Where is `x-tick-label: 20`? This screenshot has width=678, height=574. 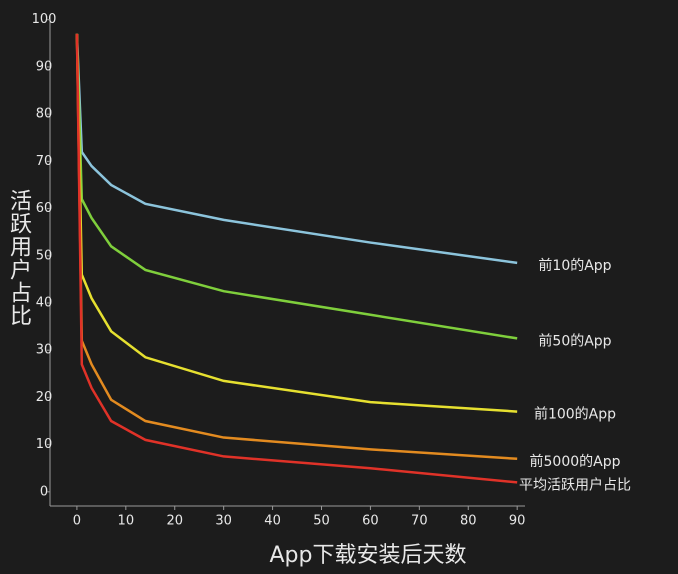
x-tick-label: 20 is located at coordinates (174, 521).